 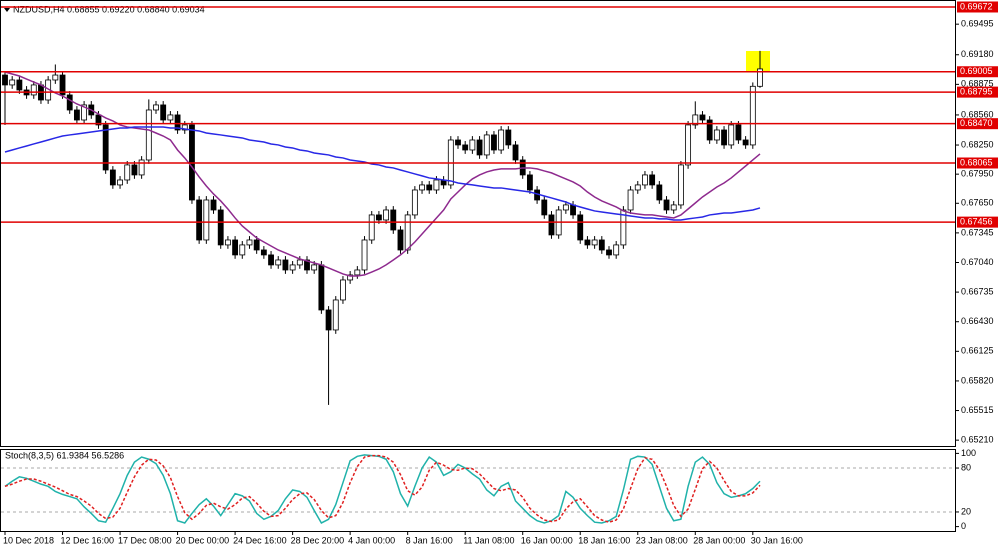 What do you see at coordinates (429, 540) in the screenshot?
I see `x-tick-label: 8 Jan 16:00` at bounding box center [429, 540].